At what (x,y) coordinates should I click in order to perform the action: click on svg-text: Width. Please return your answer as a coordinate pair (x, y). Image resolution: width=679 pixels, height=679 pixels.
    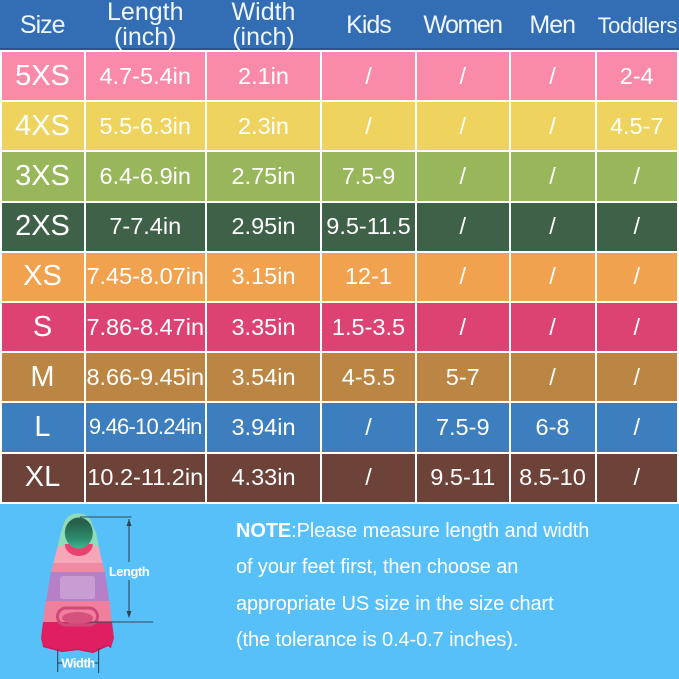
    Looking at the image, I should click on (78, 663).